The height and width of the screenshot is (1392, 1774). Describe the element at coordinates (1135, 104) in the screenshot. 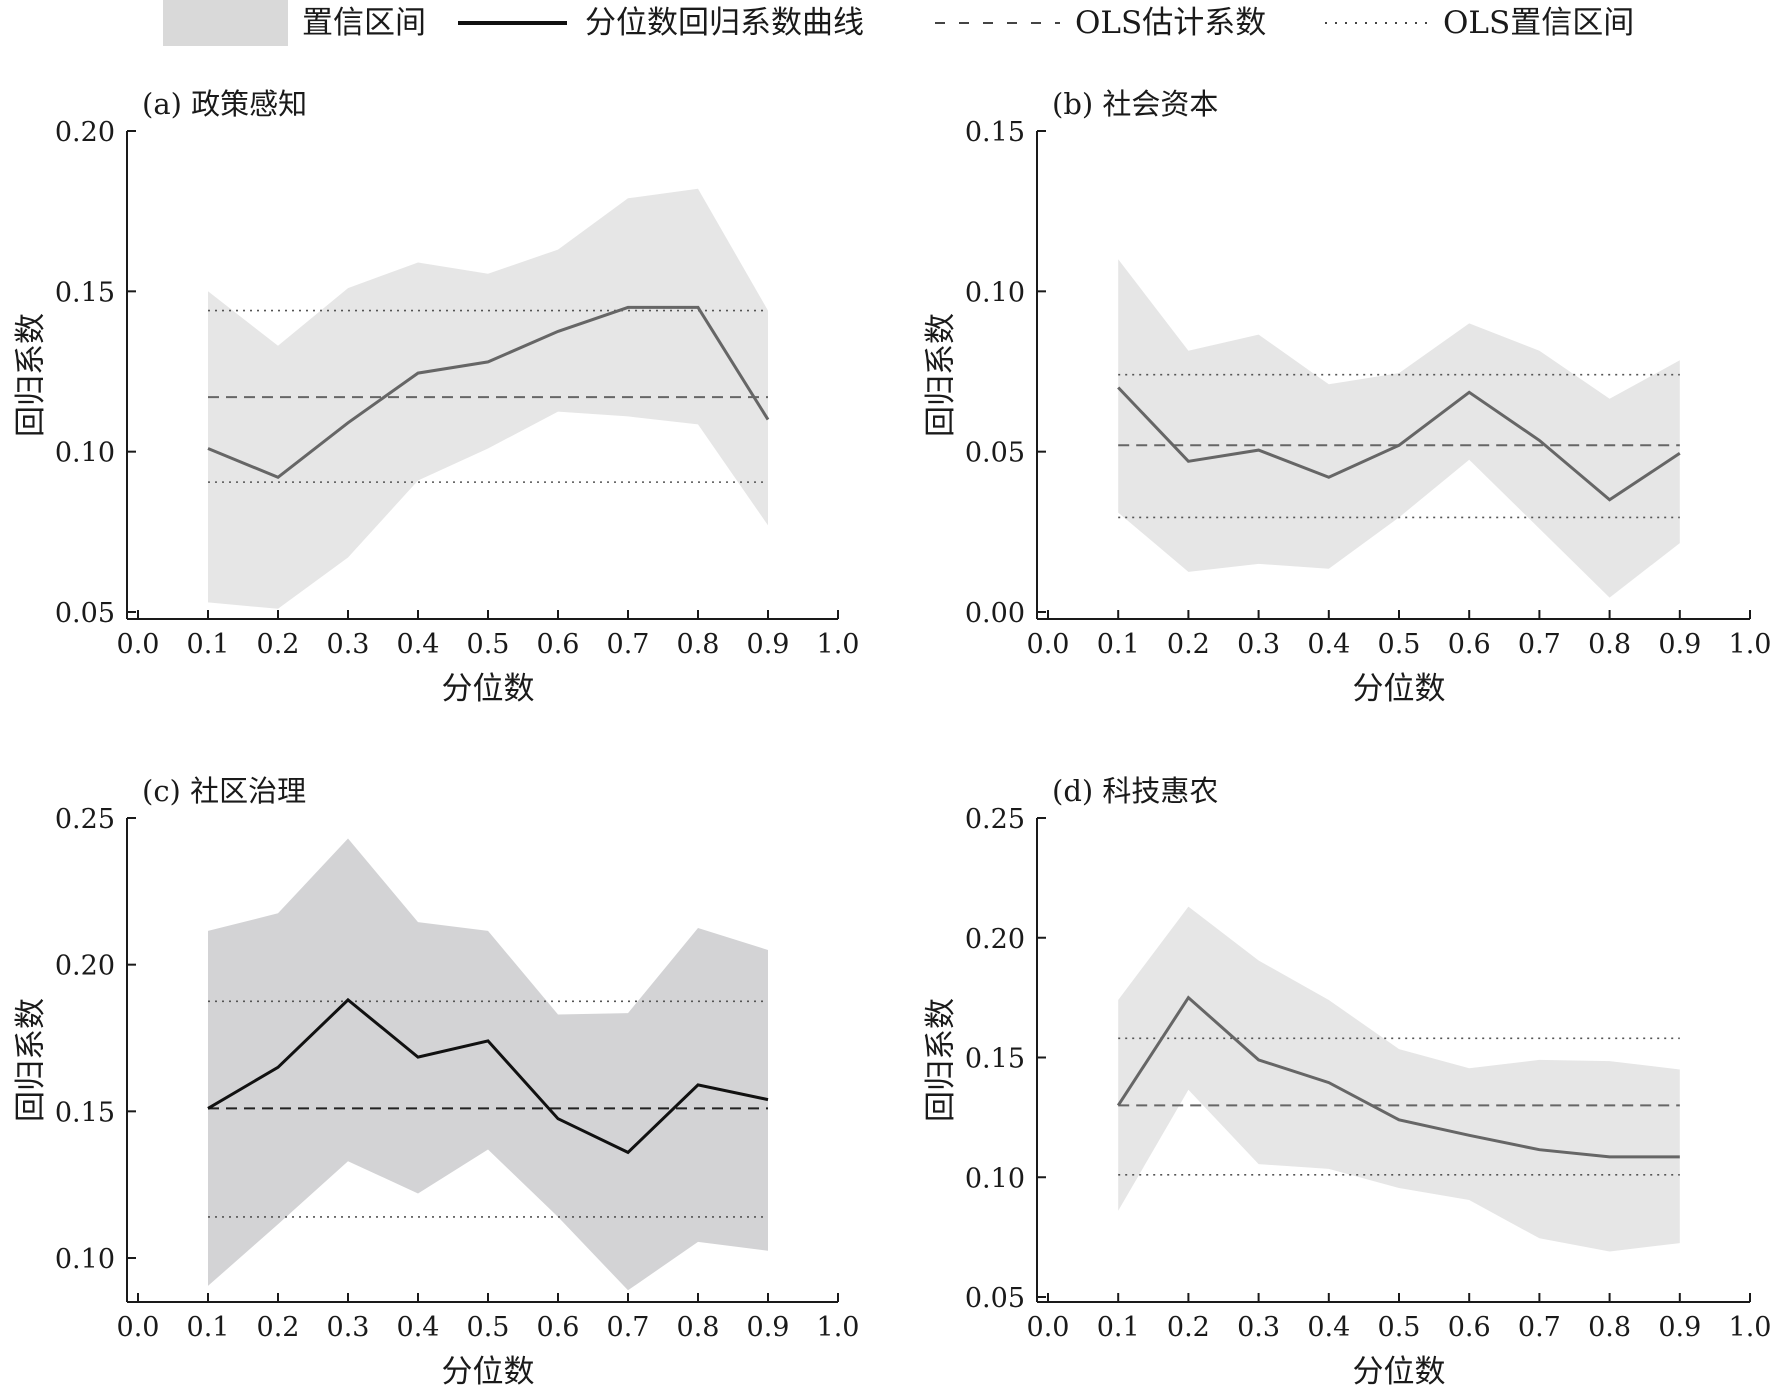

I see `panel-title: (b) 社会资本` at that location.